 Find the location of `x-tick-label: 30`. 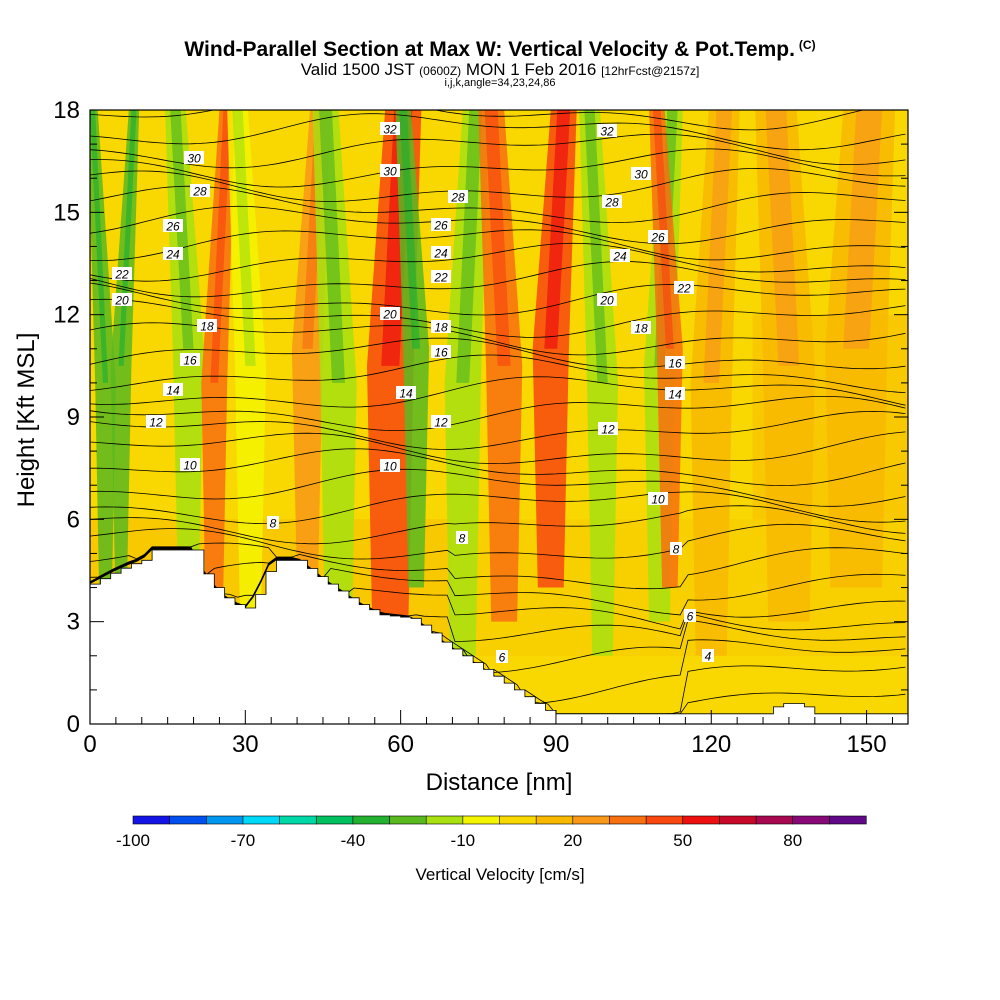

x-tick-label: 30 is located at coordinates (245, 744).